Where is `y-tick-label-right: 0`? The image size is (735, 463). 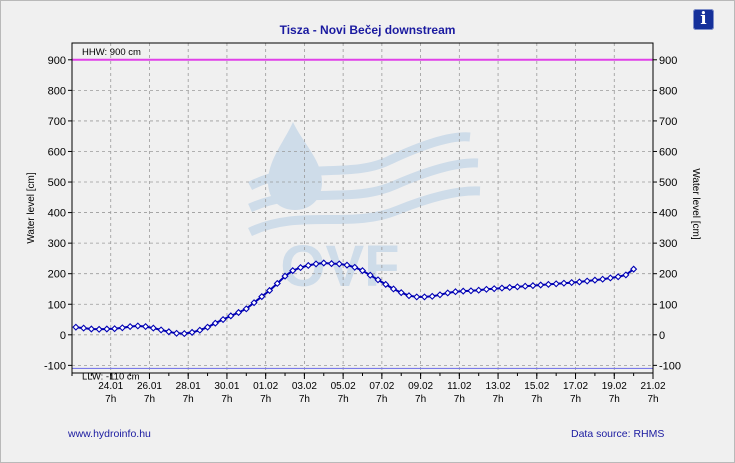
y-tick-label-right: 0 is located at coordinates (662, 336).